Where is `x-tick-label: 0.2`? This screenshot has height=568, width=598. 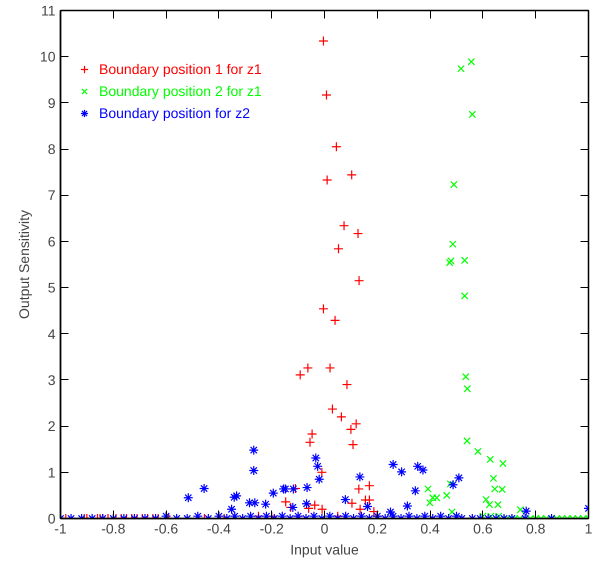 x-tick-label: 0.2 is located at coordinates (378, 528).